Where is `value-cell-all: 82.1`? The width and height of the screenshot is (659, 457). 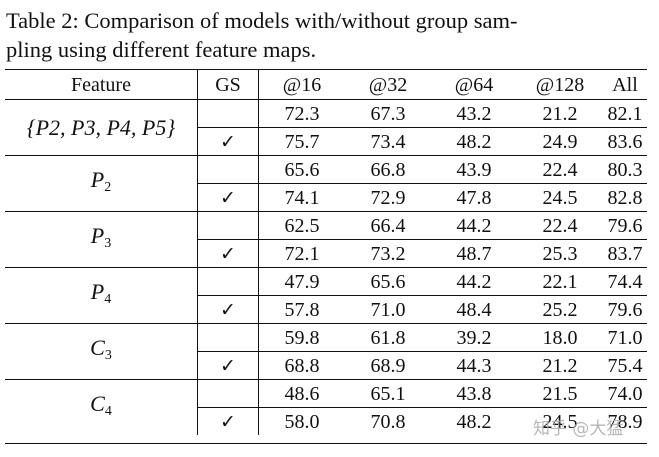 value-cell-all: 82.1 is located at coordinates (625, 113).